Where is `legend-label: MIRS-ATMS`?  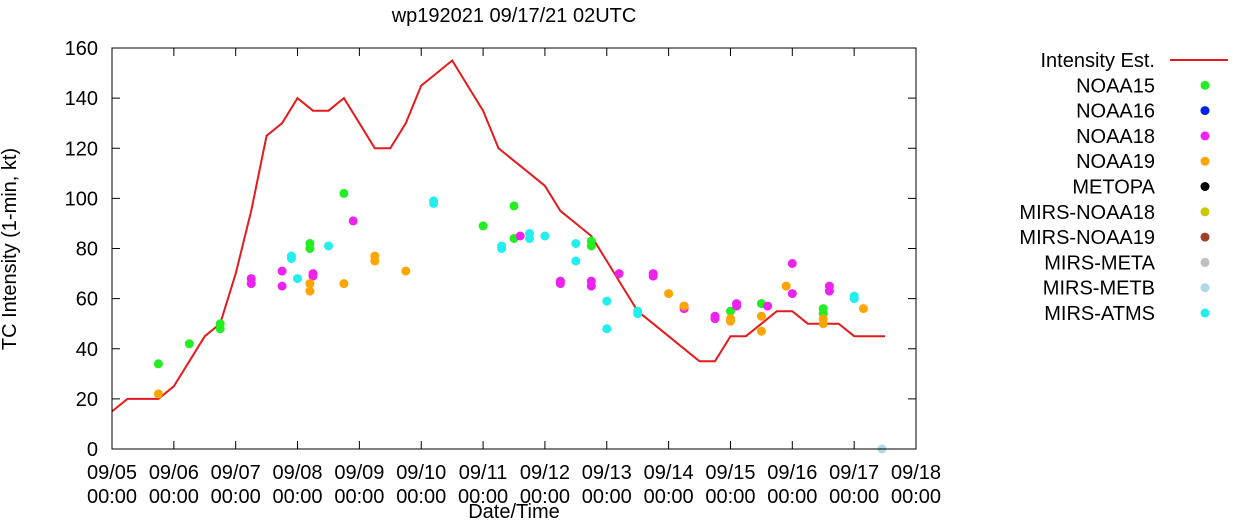
legend-label: MIRS-ATMS is located at coordinates (1099, 314).